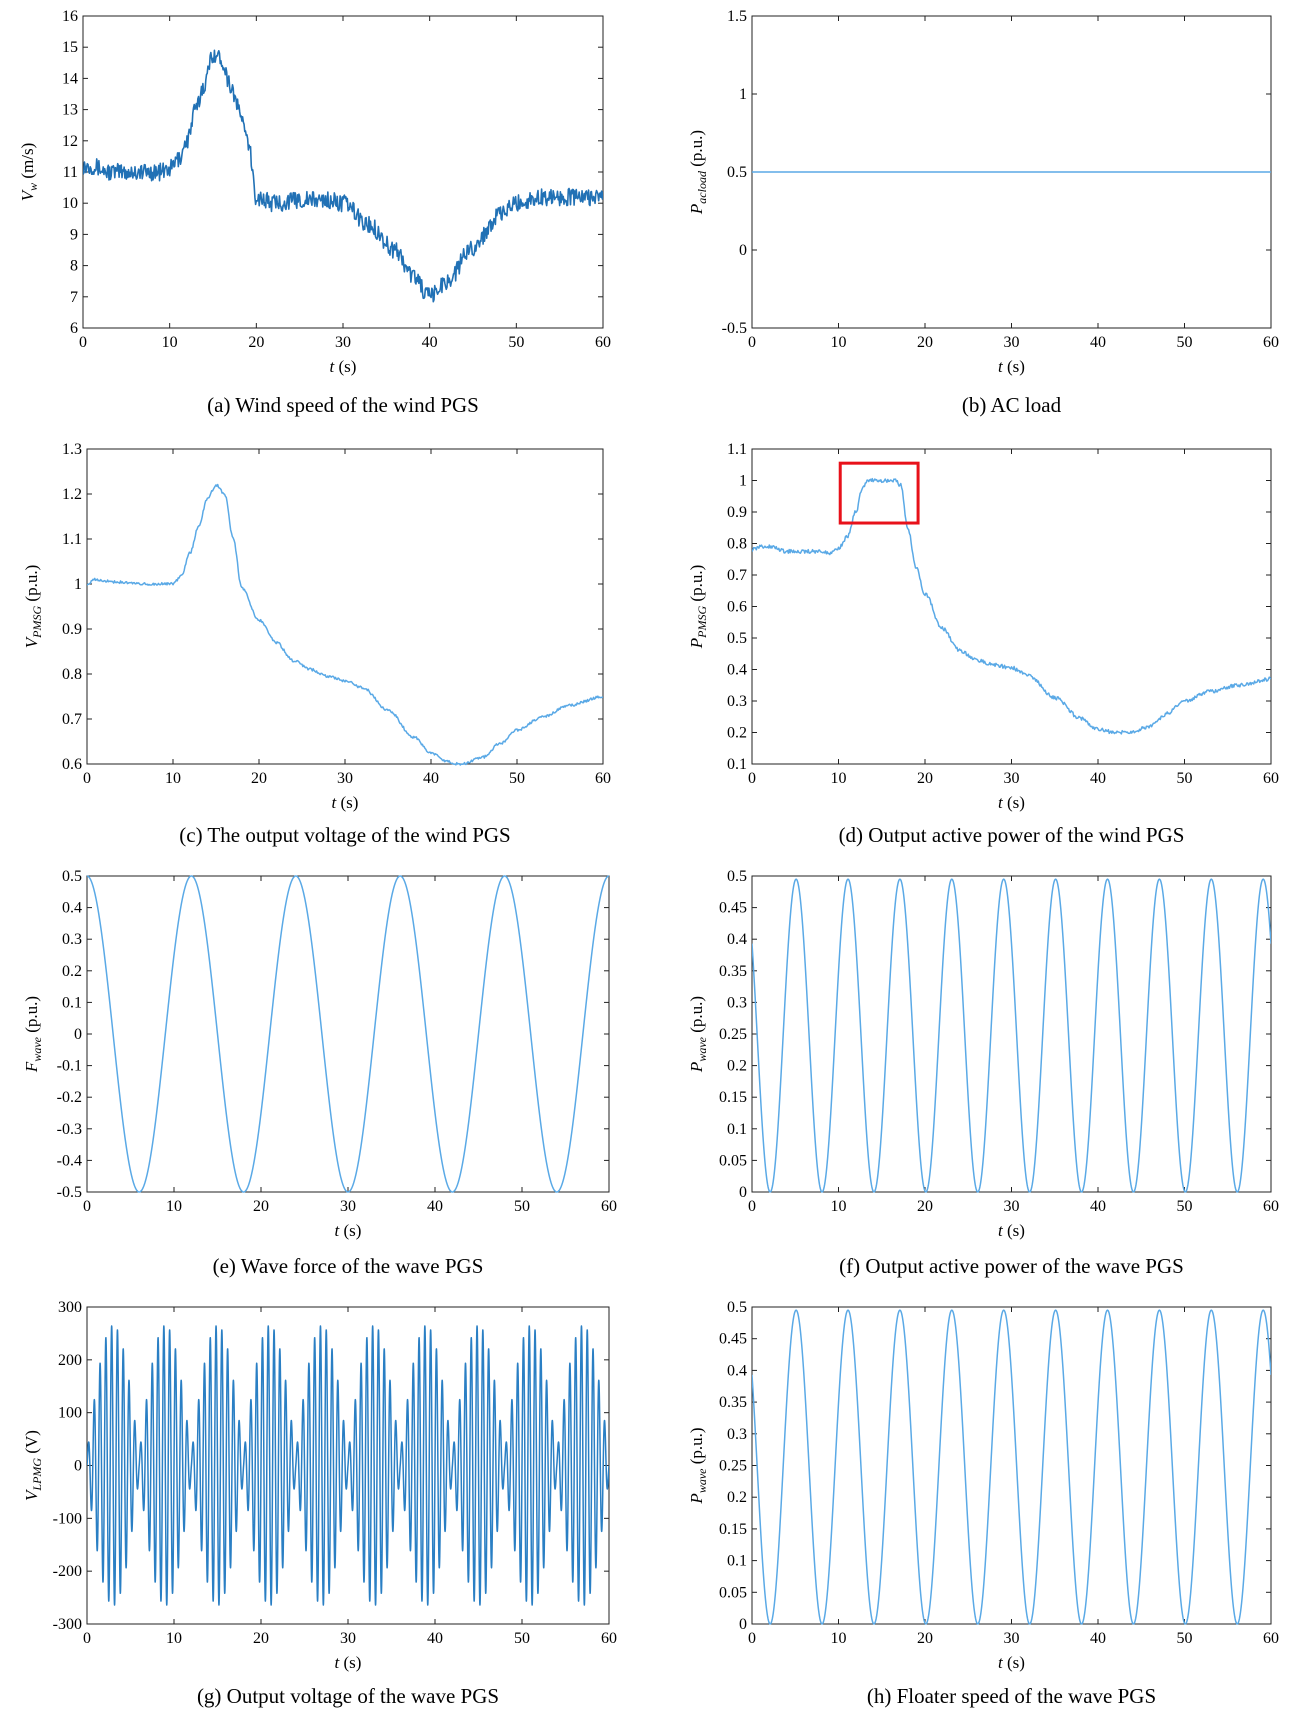 Image resolution: width=1294 pixels, height=1715 pixels. What do you see at coordinates (733, 1160) in the screenshot?
I see `y-tick-label: 0.05` at bounding box center [733, 1160].